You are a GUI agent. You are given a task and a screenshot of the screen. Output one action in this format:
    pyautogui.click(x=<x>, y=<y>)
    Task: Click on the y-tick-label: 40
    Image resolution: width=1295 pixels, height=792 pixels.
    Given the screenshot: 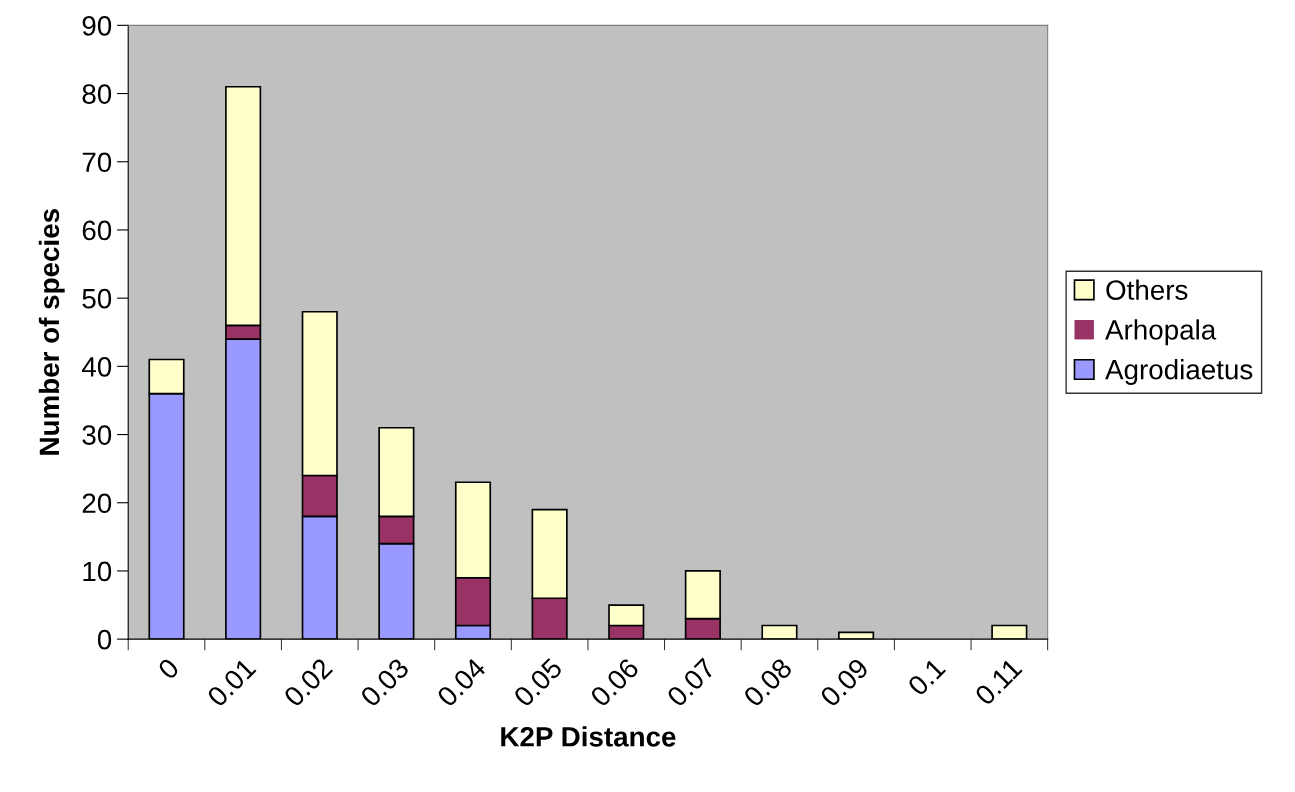 What is the action you would take?
    pyautogui.click(x=96, y=367)
    